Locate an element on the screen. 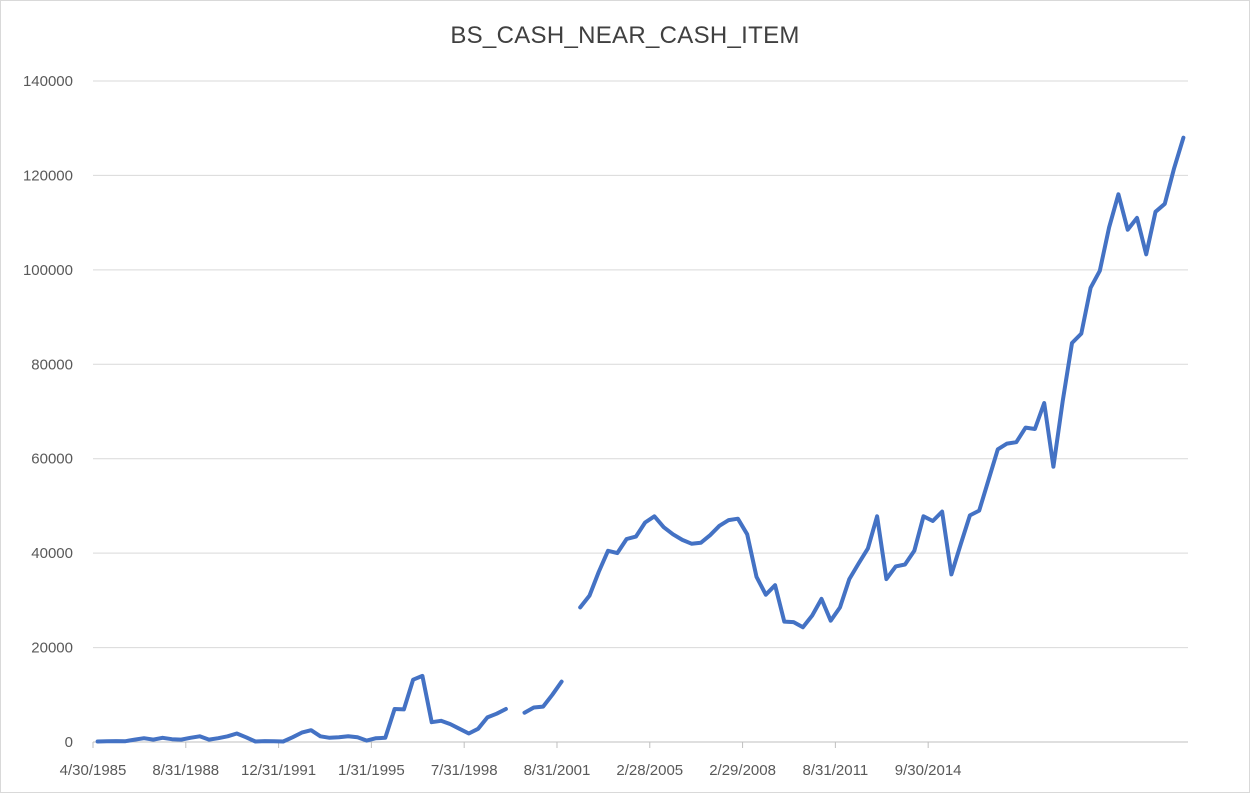 This screenshot has height=793, width=1250. y-tick-label: 0 is located at coordinates (69, 742).